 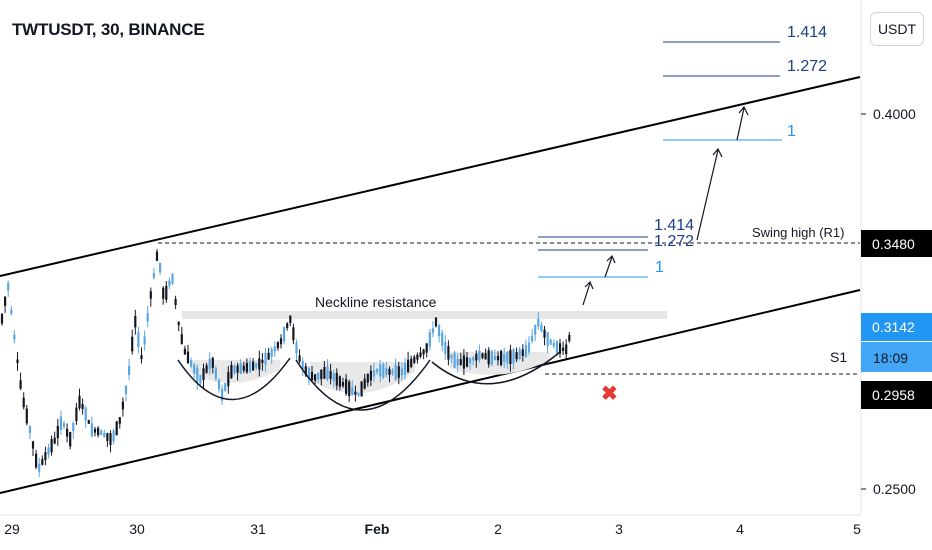 I want to click on fib-large-1414-label: 1.414, so click(x=807, y=32).